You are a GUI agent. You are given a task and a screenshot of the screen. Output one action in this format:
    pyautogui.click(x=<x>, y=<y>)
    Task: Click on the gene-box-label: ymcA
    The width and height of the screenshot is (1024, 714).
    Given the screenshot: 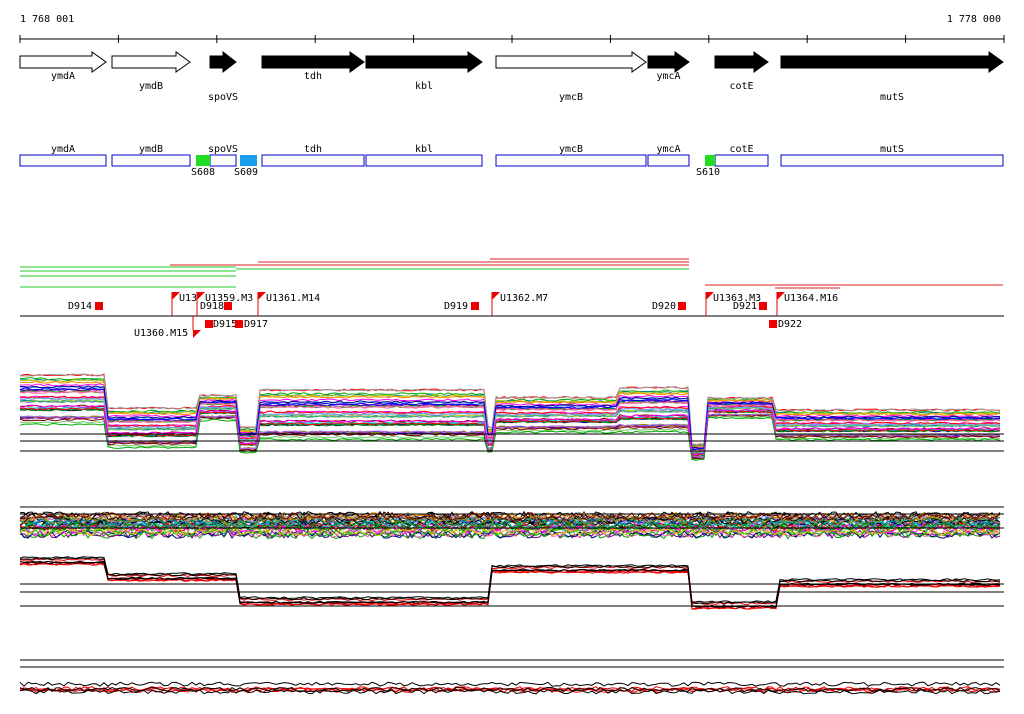 What is the action you would take?
    pyautogui.click(x=668, y=149)
    